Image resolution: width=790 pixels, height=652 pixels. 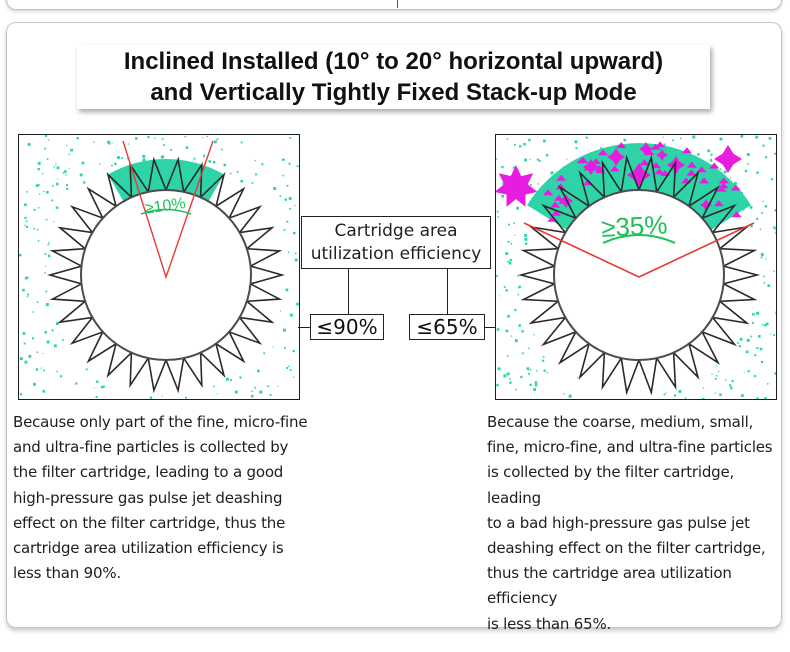 I want to click on coarse-particle, so click(x=706, y=205).